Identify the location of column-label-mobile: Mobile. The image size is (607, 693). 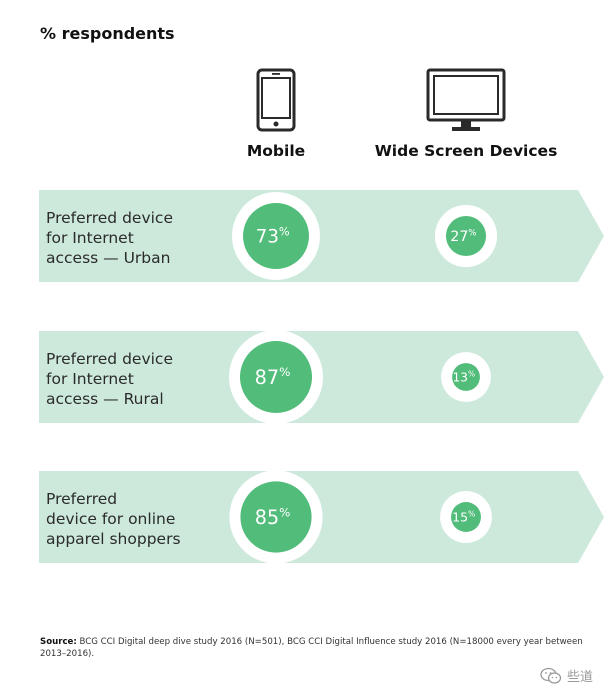
(276, 151).